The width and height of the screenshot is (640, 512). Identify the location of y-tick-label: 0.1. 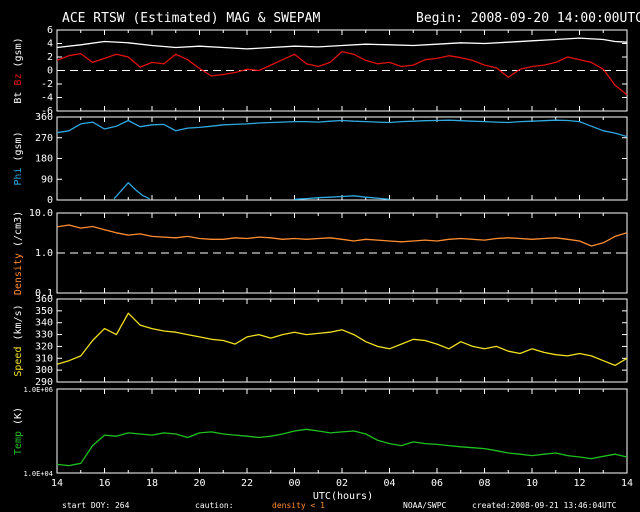
(44, 293).